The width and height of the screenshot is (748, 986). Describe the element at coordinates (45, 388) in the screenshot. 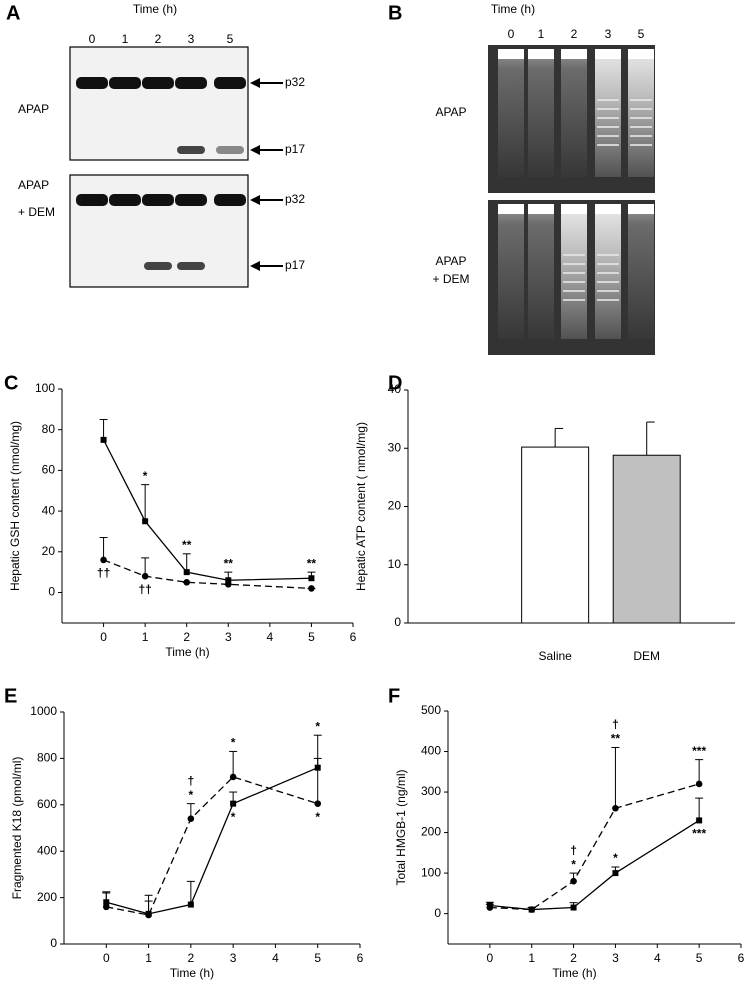

I see `y-tick-label: 100` at that location.